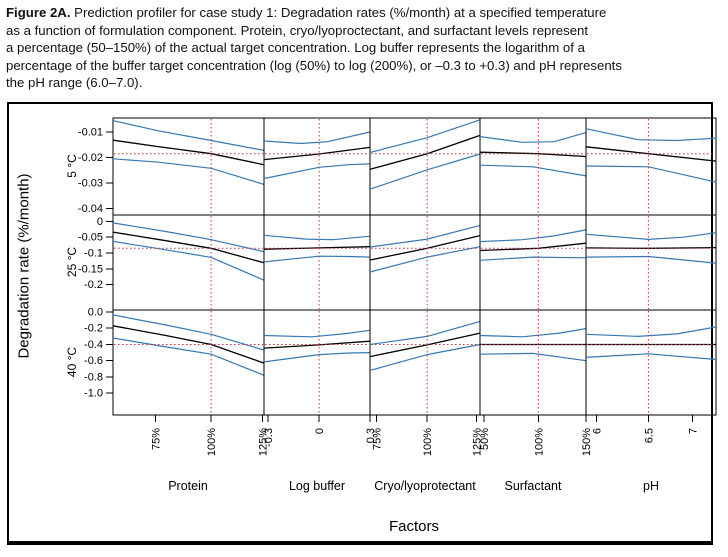 The height and width of the screenshot is (557, 728). Describe the element at coordinates (651, 486) in the screenshot. I see `column-label-ph: pH` at that location.